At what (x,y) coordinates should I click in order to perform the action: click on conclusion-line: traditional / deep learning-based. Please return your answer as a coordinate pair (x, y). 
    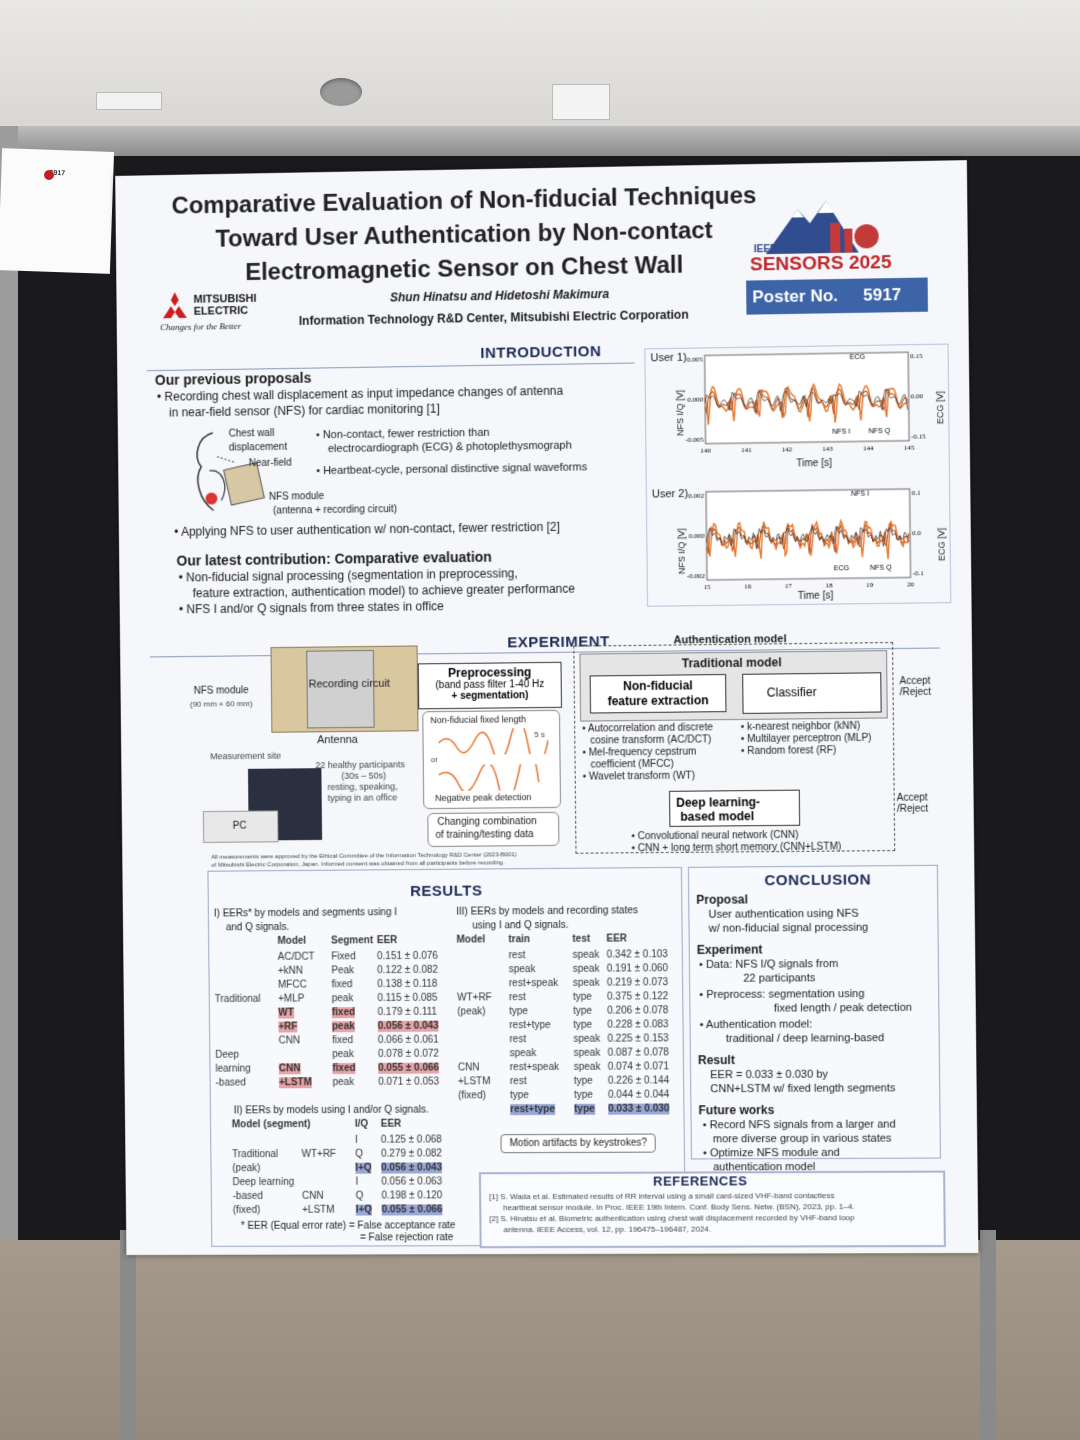
    Looking at the image, I should click on (805, 1038).